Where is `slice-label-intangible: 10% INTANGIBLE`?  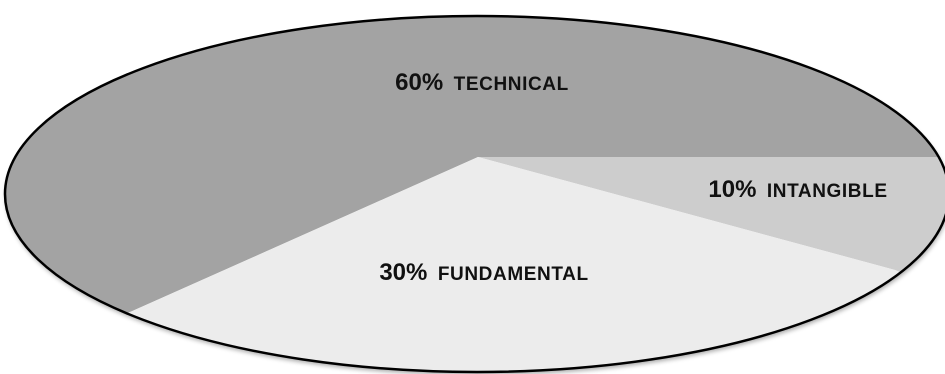
slice-label-intangible: 10% INTANGIBLE is located at coordinates (797, 189).